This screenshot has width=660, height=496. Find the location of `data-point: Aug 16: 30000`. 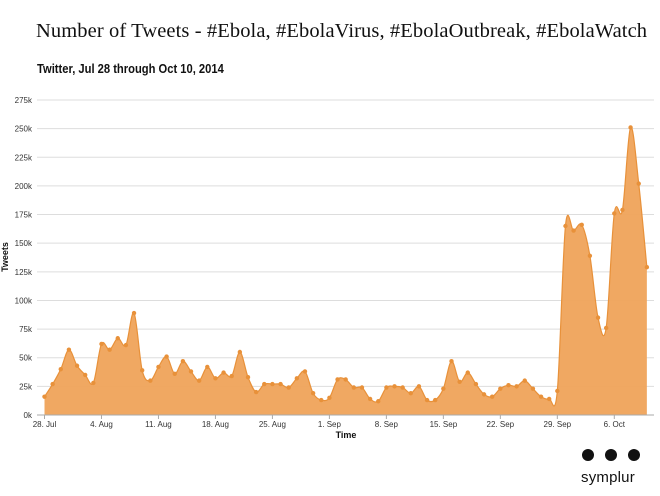

data-point: Aug 16: 30000 is located at coordinates (199, 380).